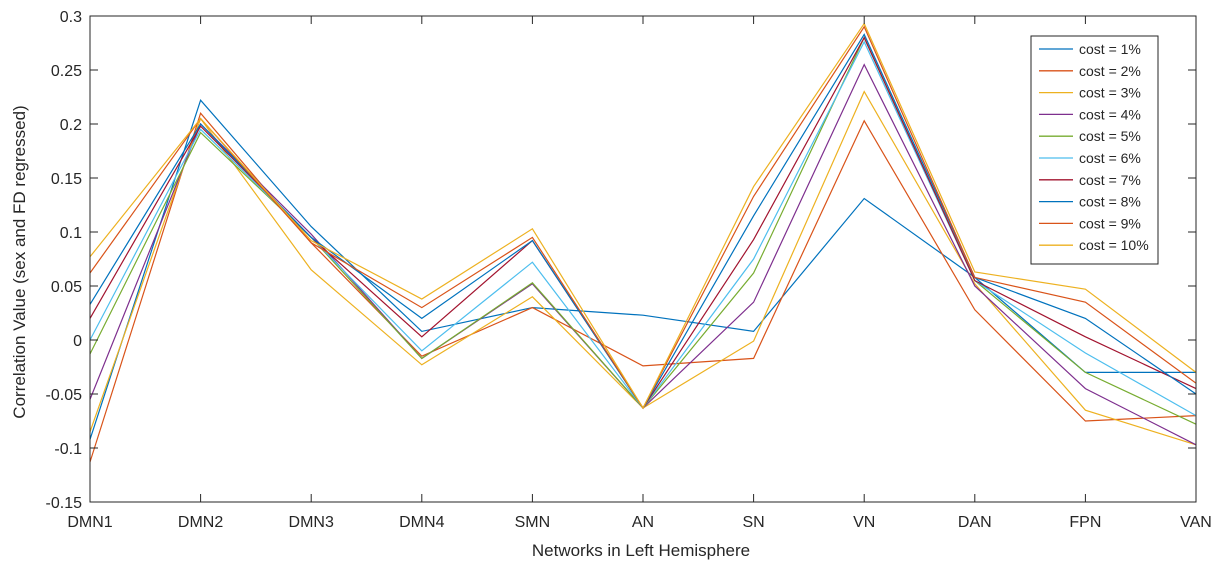  I want to click on y-tick-label: 0.25, so click(66, 71).